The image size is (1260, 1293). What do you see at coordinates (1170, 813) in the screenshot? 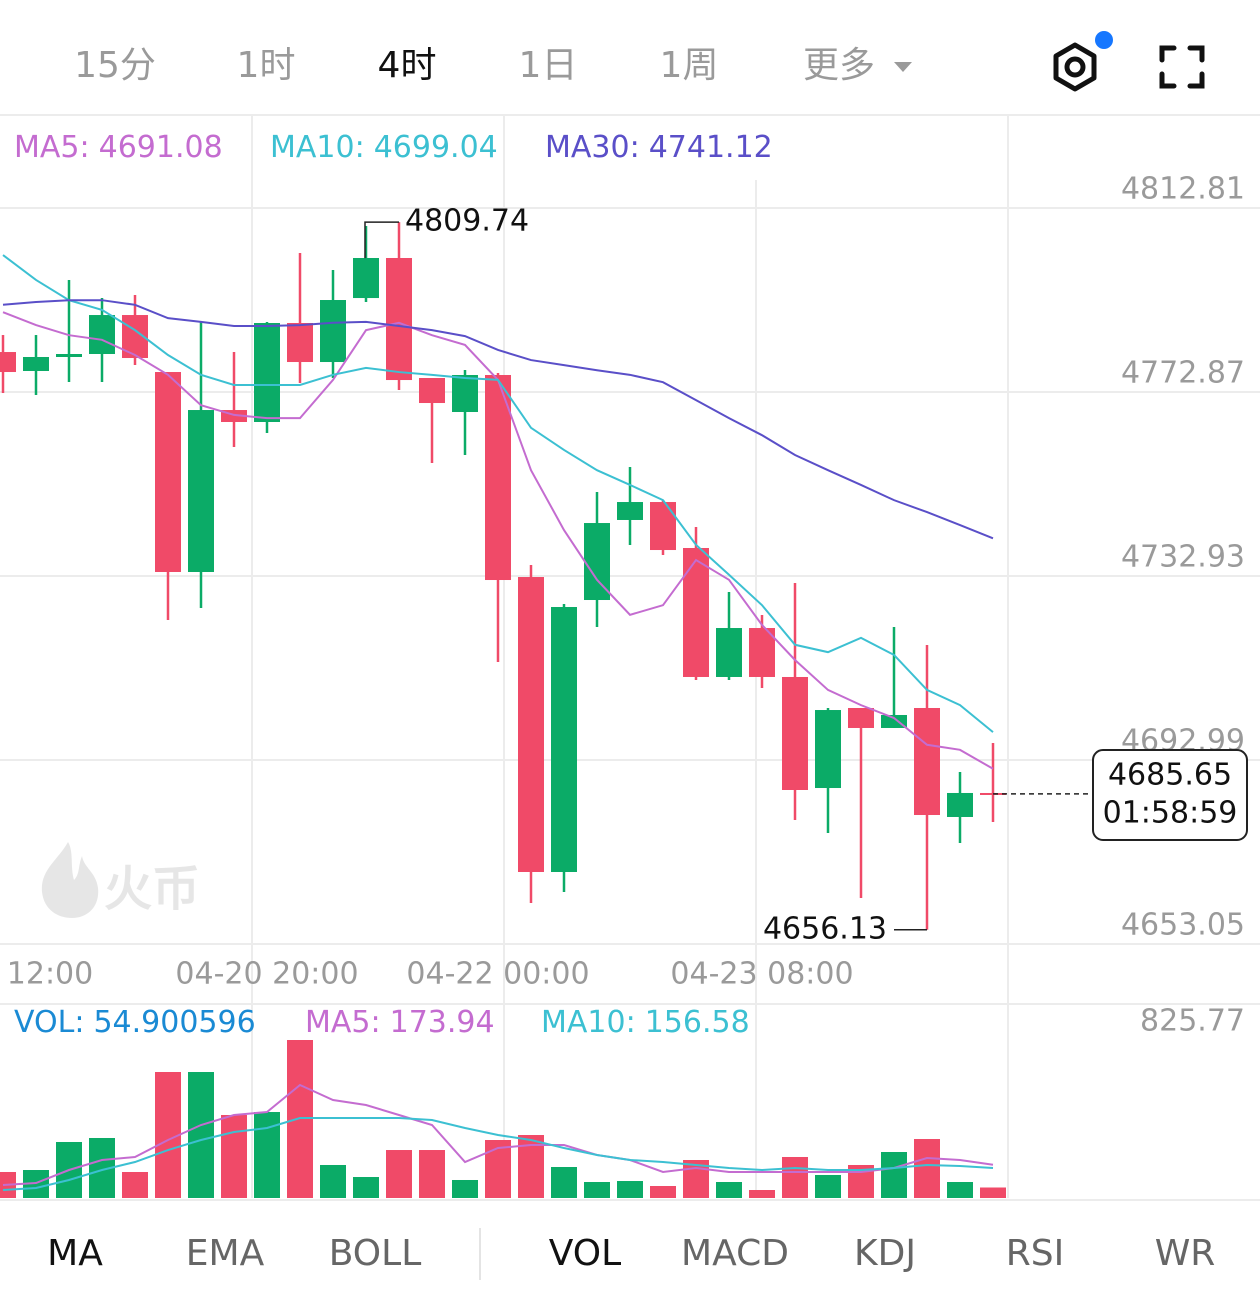
I see `countdown: 01:58:59` at bounding box center [1170, 813].